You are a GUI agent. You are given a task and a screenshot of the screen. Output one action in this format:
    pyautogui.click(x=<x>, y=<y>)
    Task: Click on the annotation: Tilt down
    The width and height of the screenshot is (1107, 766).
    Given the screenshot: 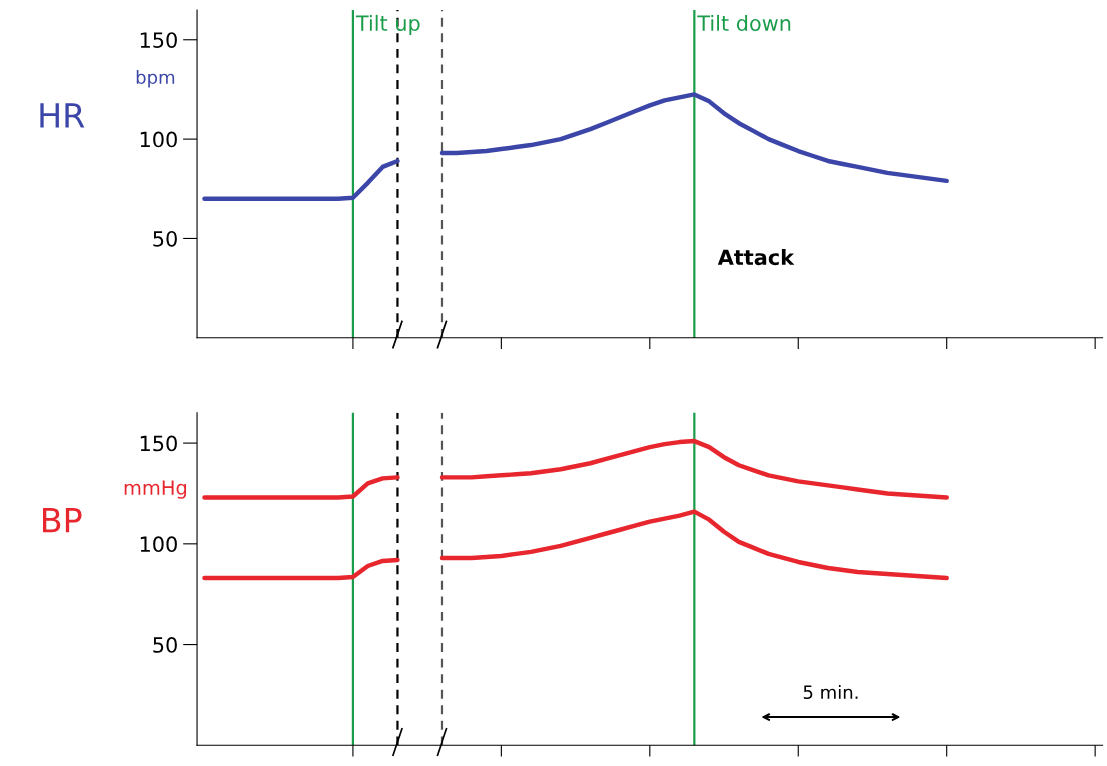 What is the action you would take?
    pyautogui.click(x=744, y=22)
    